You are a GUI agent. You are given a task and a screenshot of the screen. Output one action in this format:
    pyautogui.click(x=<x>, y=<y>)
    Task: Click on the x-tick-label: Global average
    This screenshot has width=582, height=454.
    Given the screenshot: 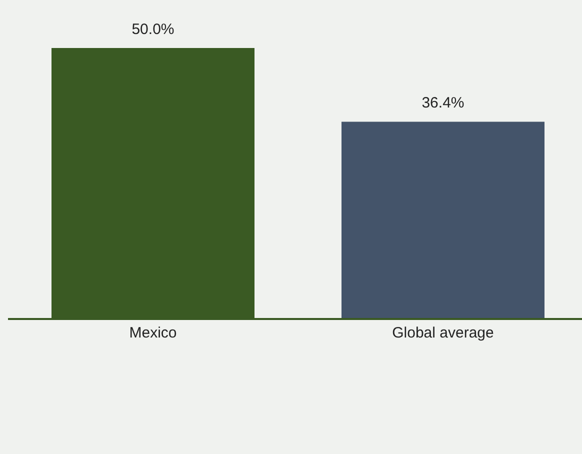 What is the action you would take?
    pyautogui.click(x=443, y=333)
    